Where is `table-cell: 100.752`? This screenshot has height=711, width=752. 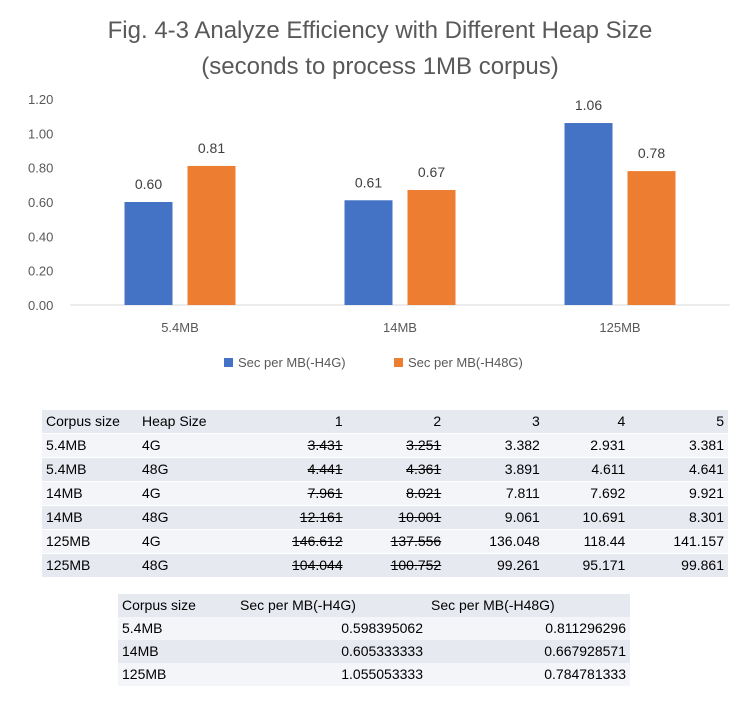
table-cell: 100.752 is located at coordinates (396, 565).